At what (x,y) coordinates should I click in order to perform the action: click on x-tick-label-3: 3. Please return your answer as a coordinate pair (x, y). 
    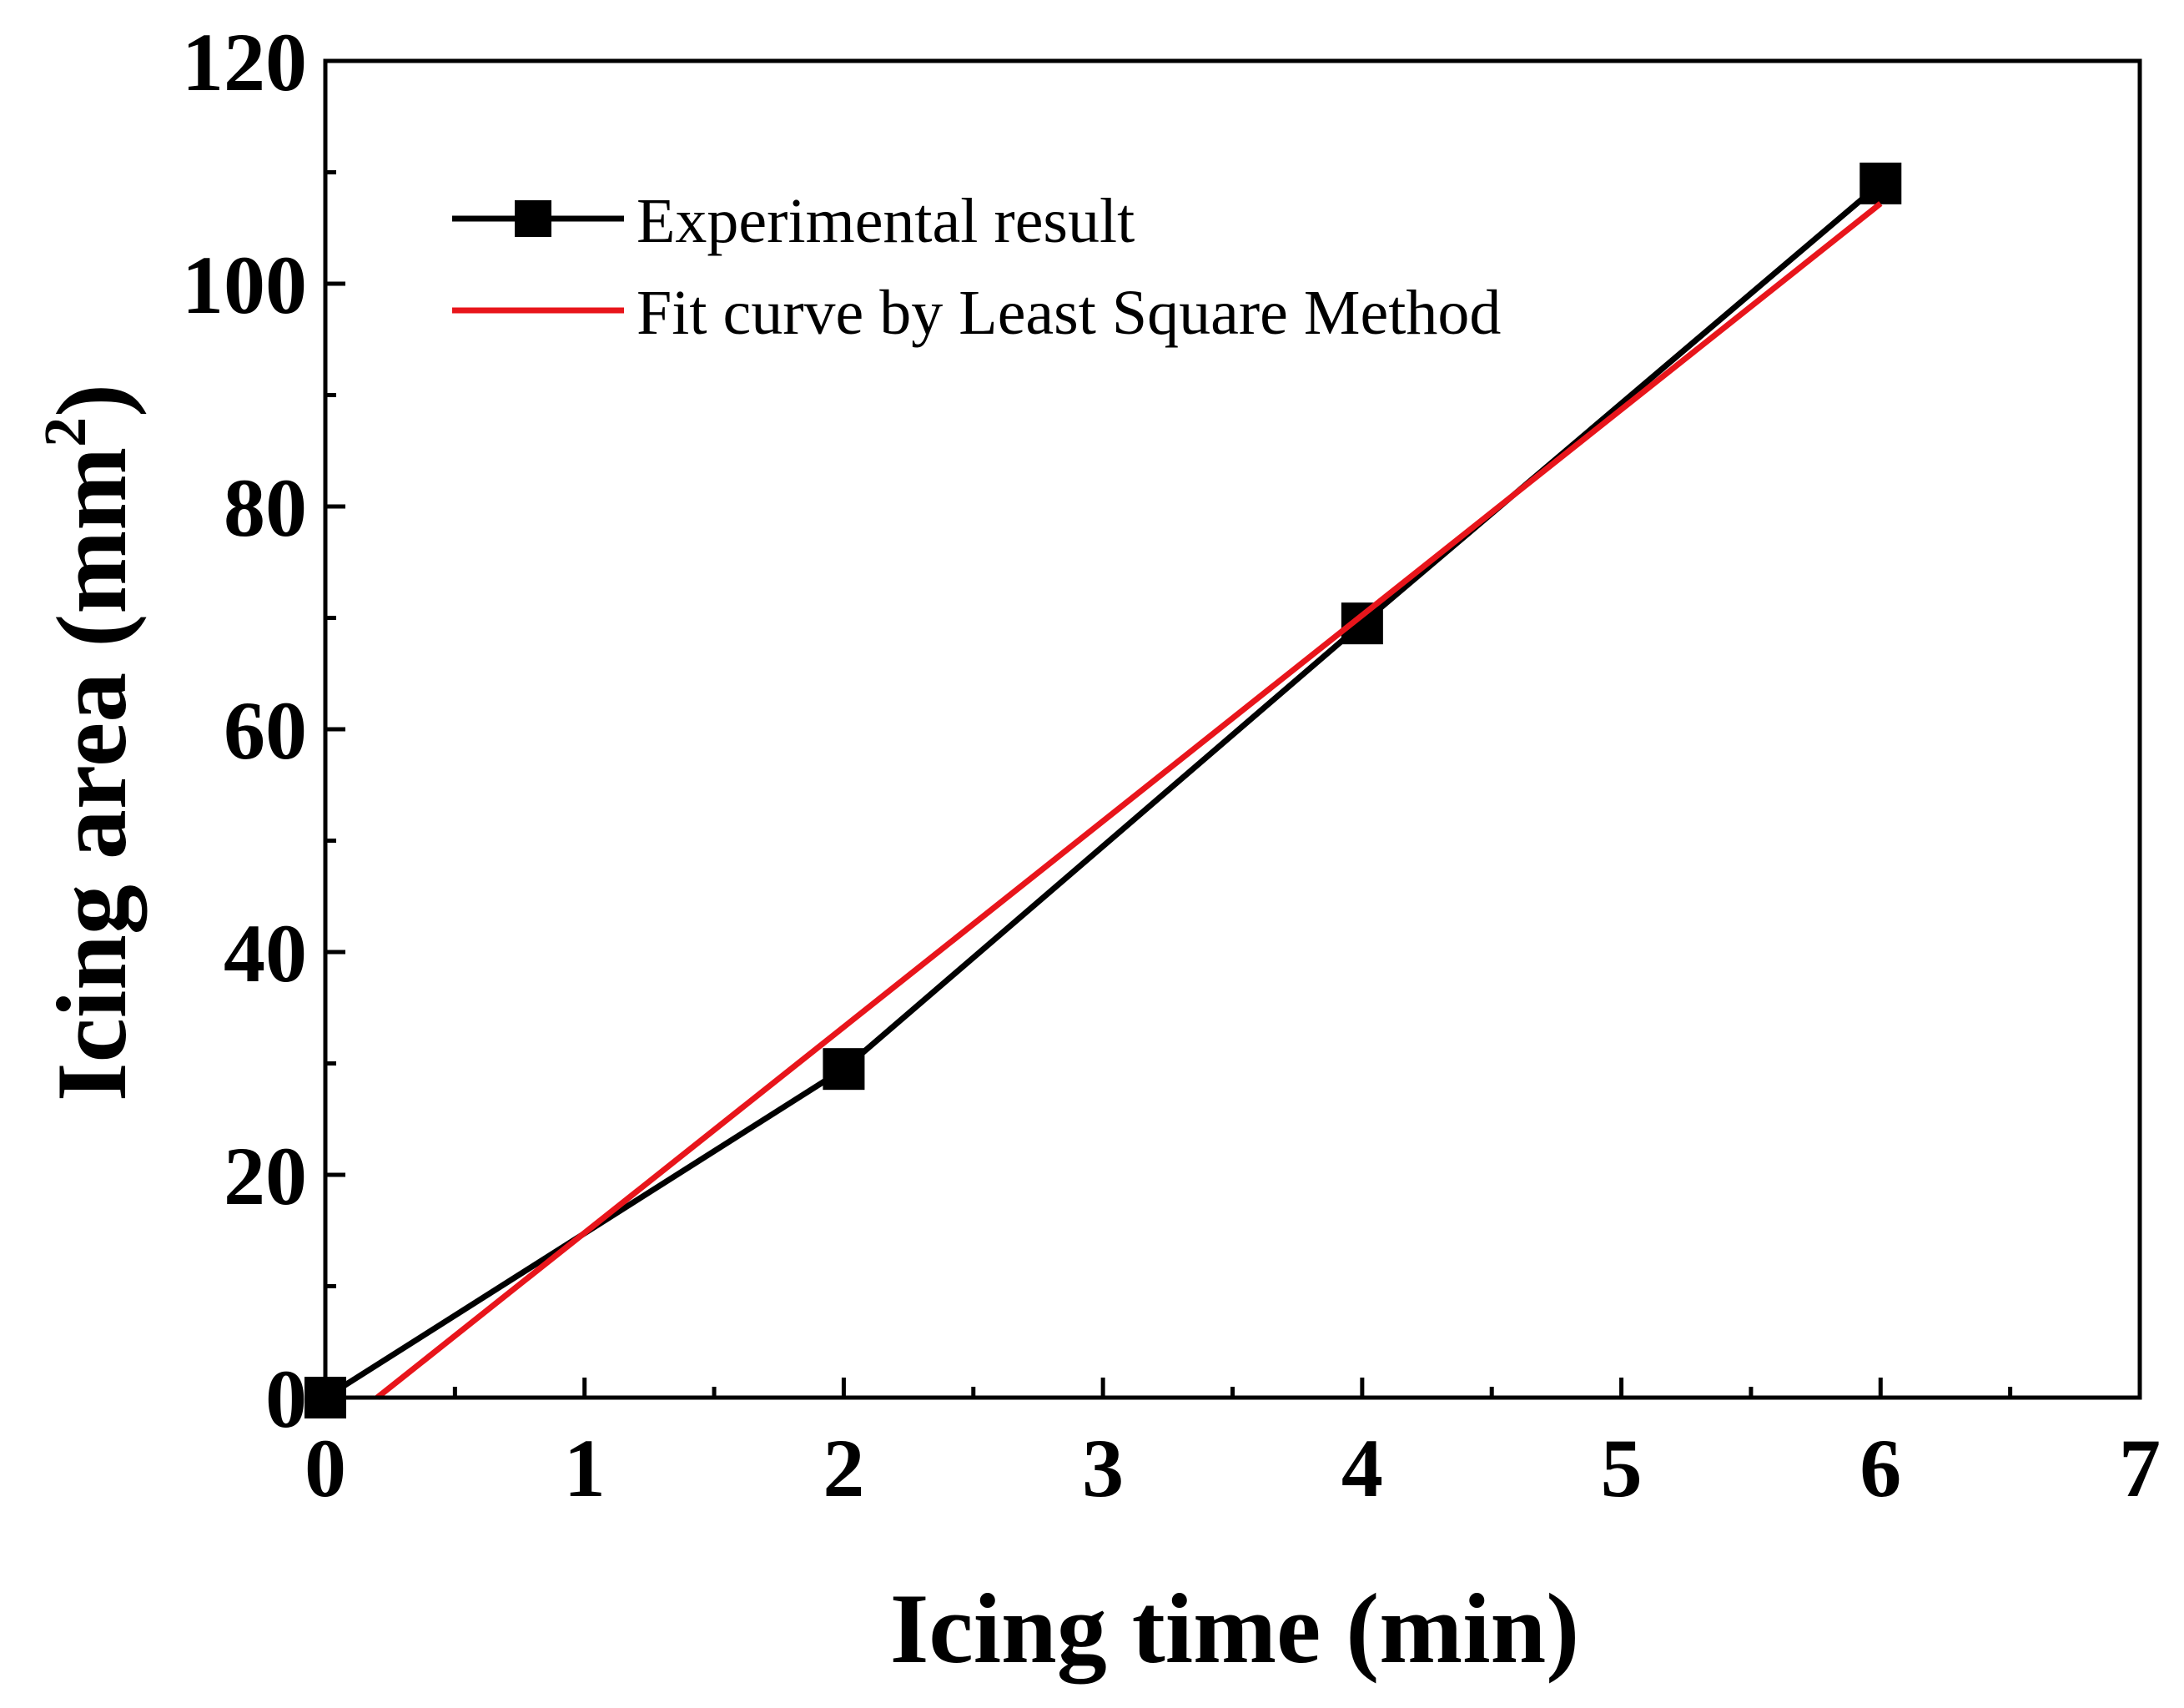
    Looking at the image, I should click on (1103, 1468).